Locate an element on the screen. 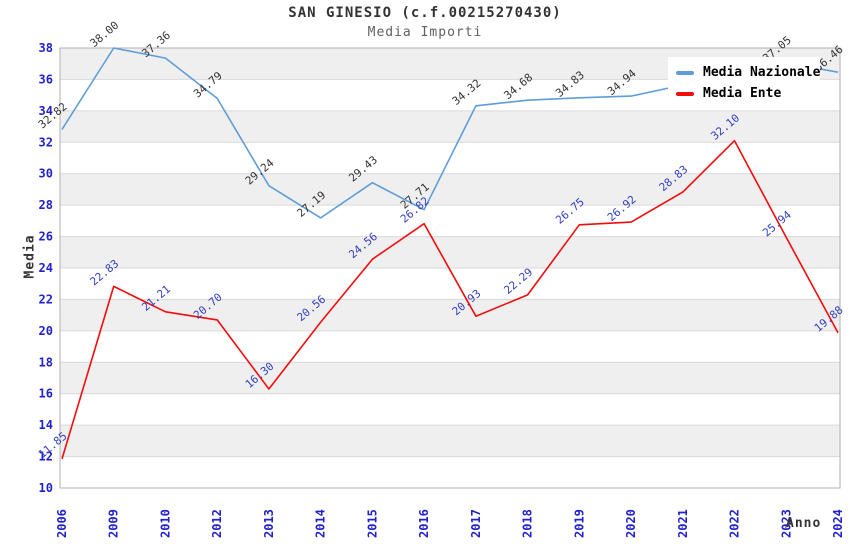  x-tick-label: 2019 is located at coordinates (579, 523).